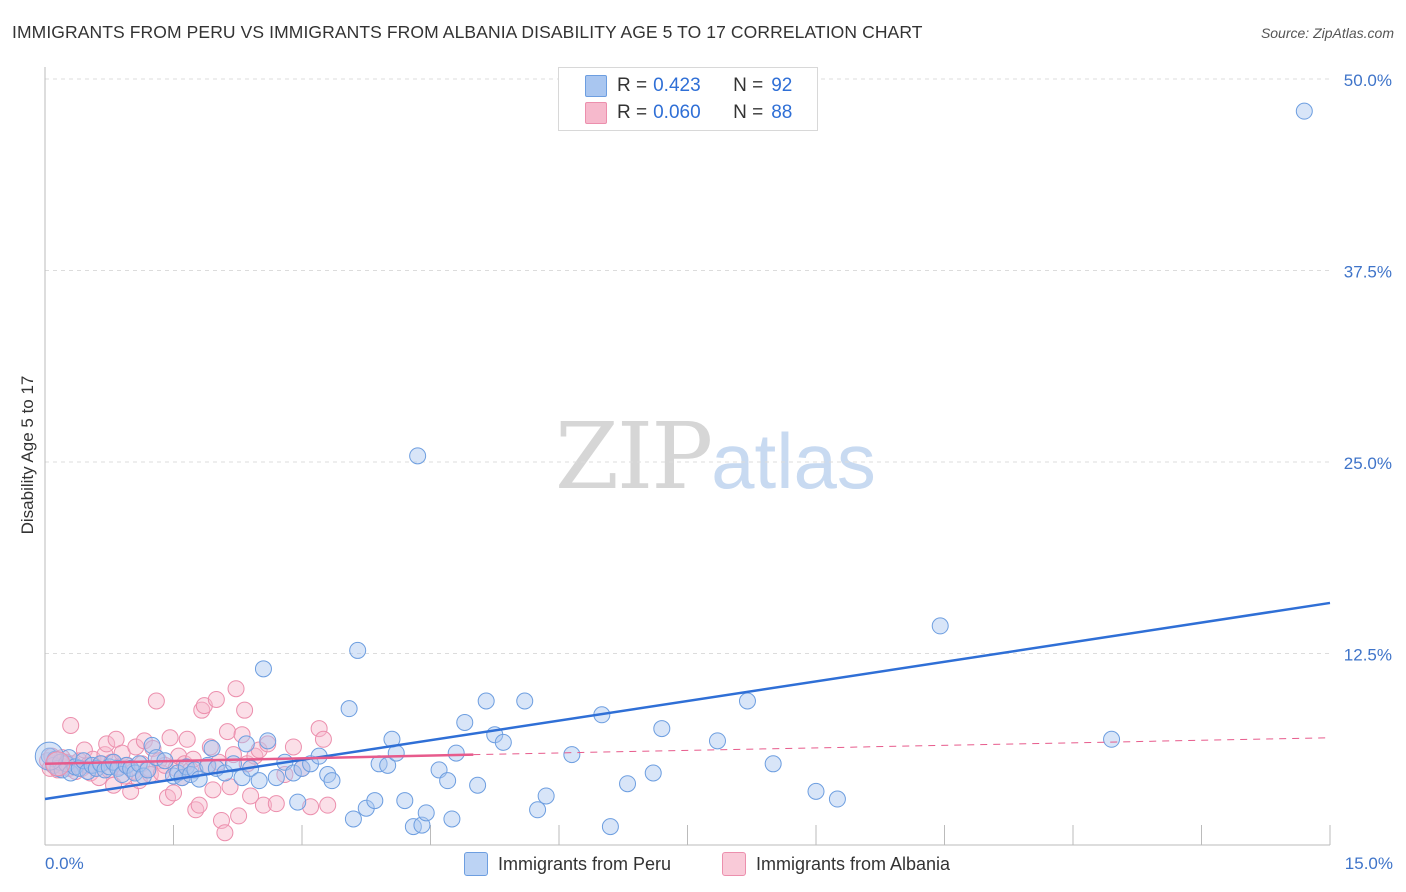 This screenshot has width=1406, height=892. Describe the element at coordinates (596, 113) in the screenshot. I see `albania-swatch-icon` at that location.